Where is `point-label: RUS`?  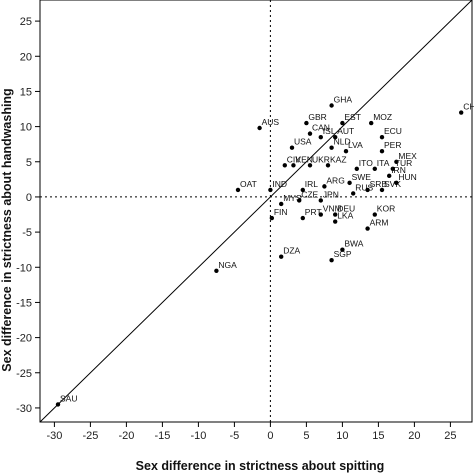
point-label: RUS is located at coordinates (364, 187).